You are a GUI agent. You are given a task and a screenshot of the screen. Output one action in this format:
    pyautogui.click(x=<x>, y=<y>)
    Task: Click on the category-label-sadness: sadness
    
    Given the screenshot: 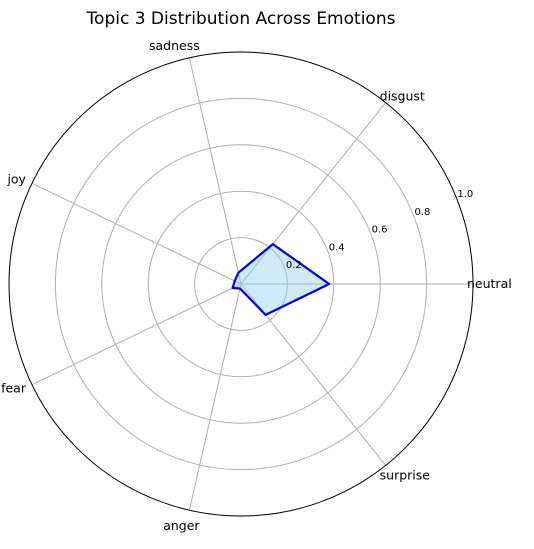 What is the action you would take?
    pyautogui.click(x=174, y=45)
    